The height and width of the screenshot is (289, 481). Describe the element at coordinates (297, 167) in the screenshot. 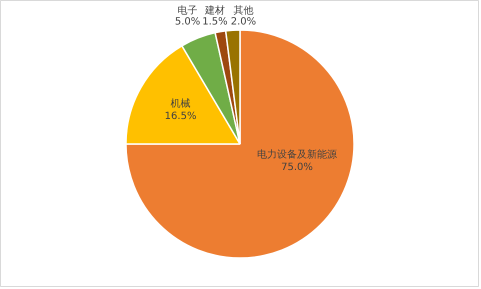

I see `data-label: 75.0%` at that location.